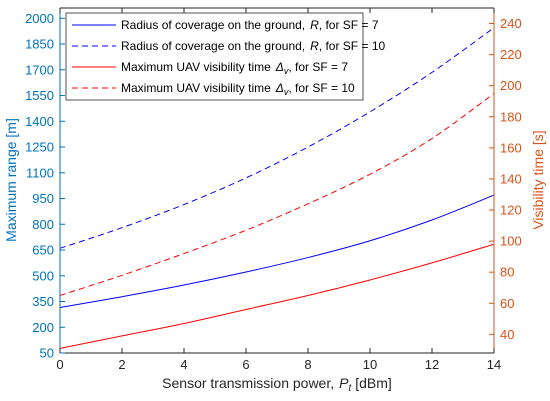  I want to click on x-axis-label: Sensor transmission power, Pt [dBm], so click(277, 384).